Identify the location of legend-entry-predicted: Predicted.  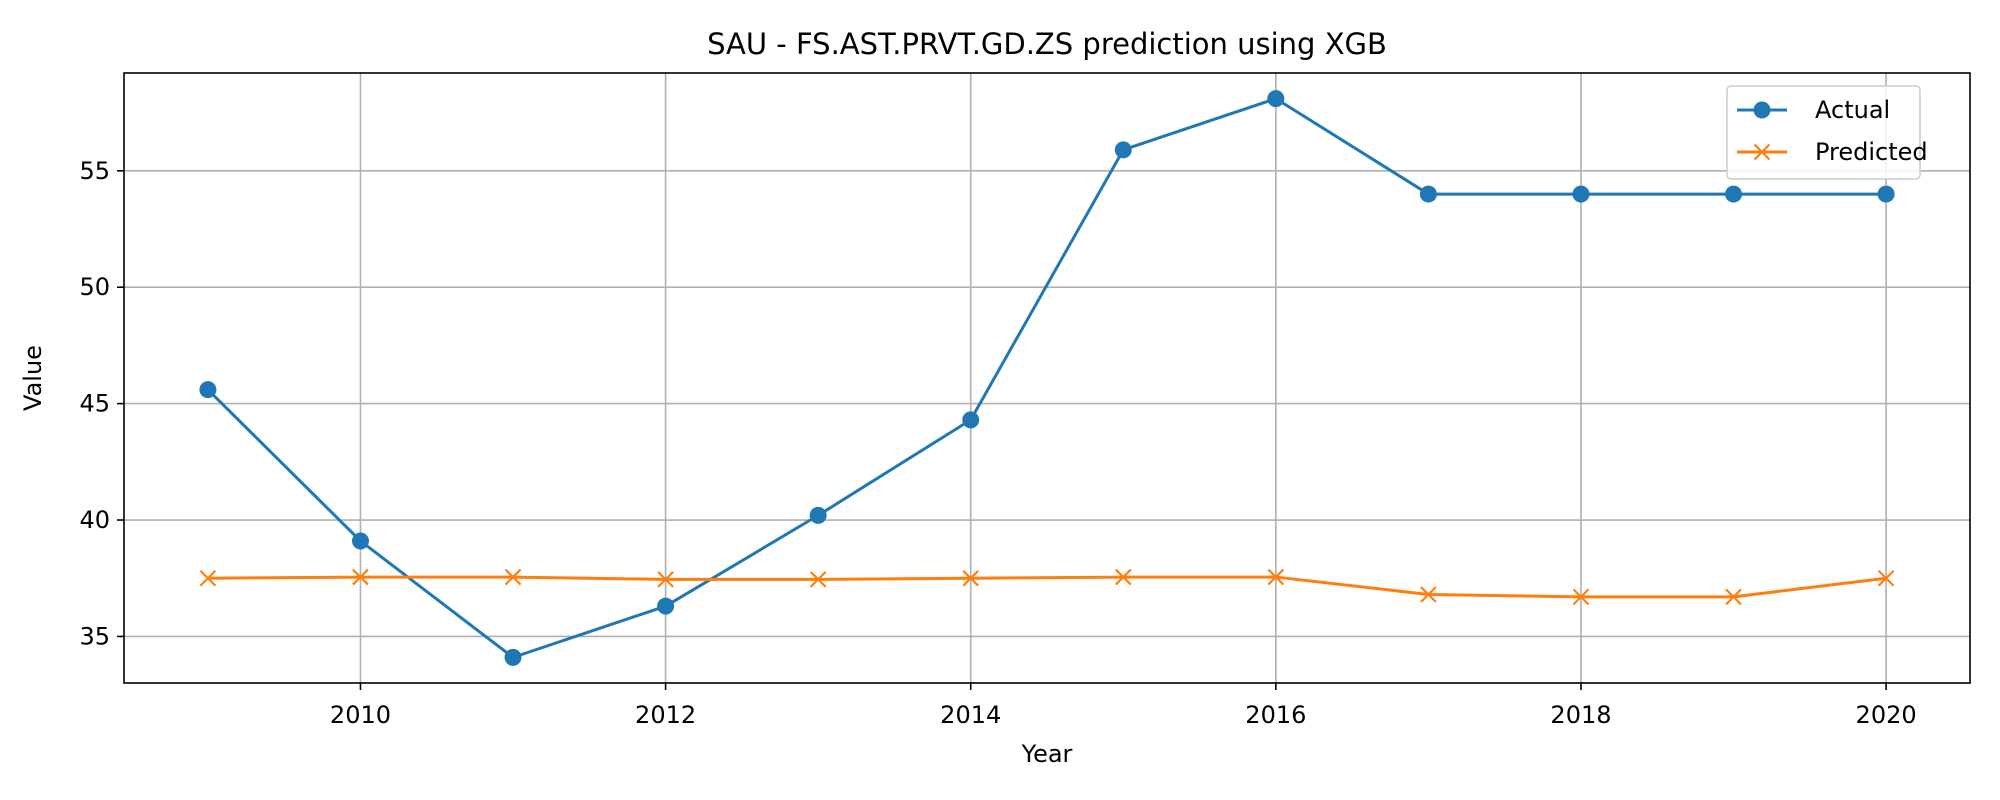
(1832, 152).